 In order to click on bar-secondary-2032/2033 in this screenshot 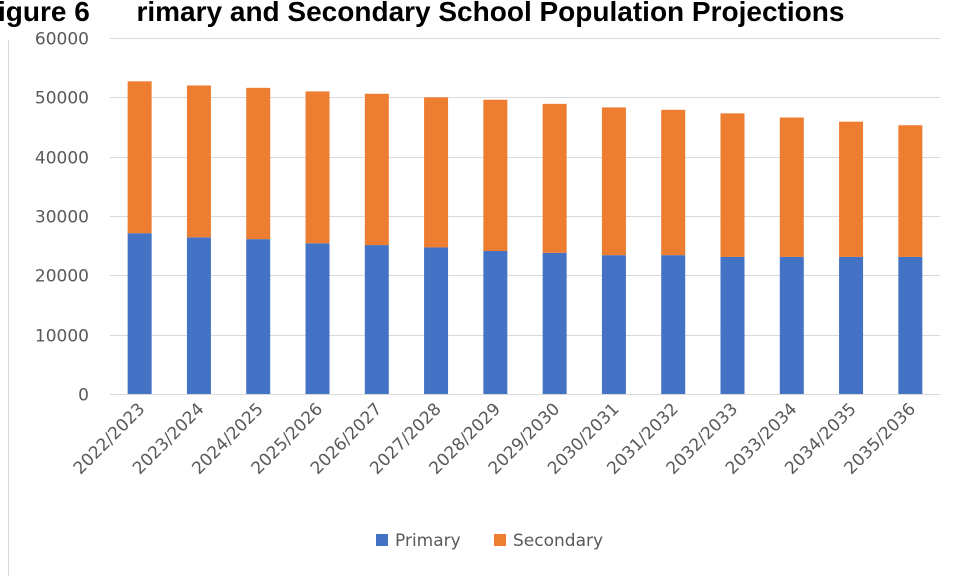, I will do `click(732, 185)`.